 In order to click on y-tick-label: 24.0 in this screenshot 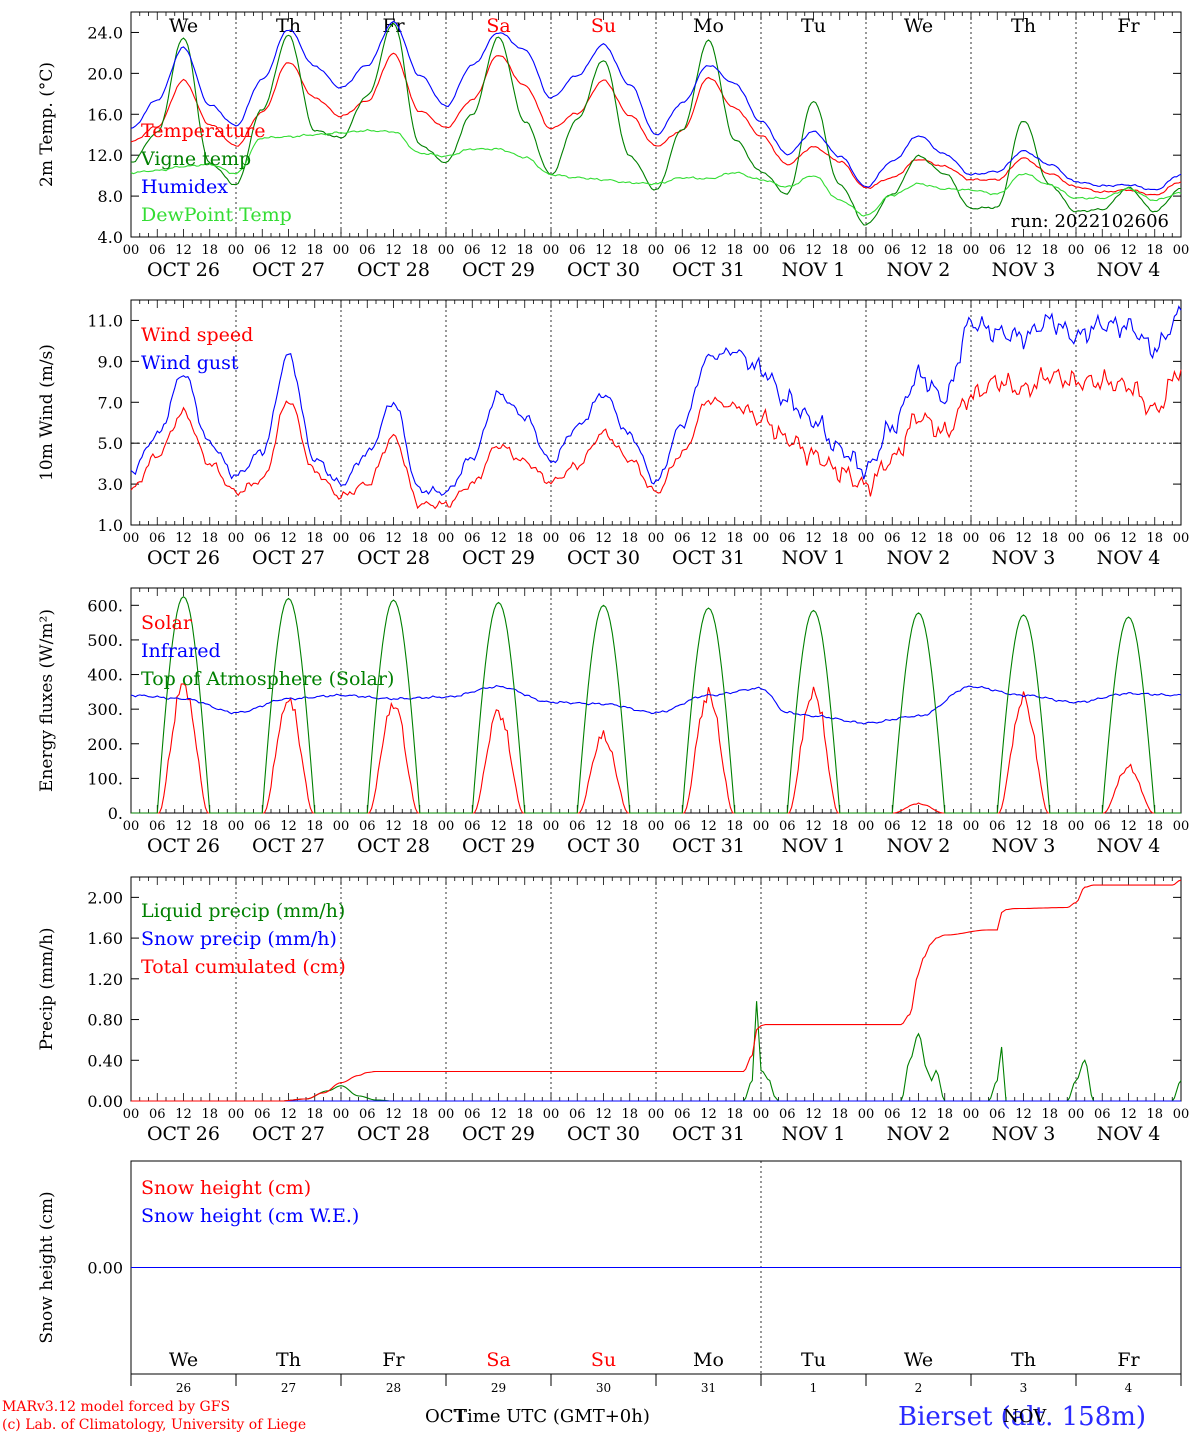, I will do `click(105, 32)`.